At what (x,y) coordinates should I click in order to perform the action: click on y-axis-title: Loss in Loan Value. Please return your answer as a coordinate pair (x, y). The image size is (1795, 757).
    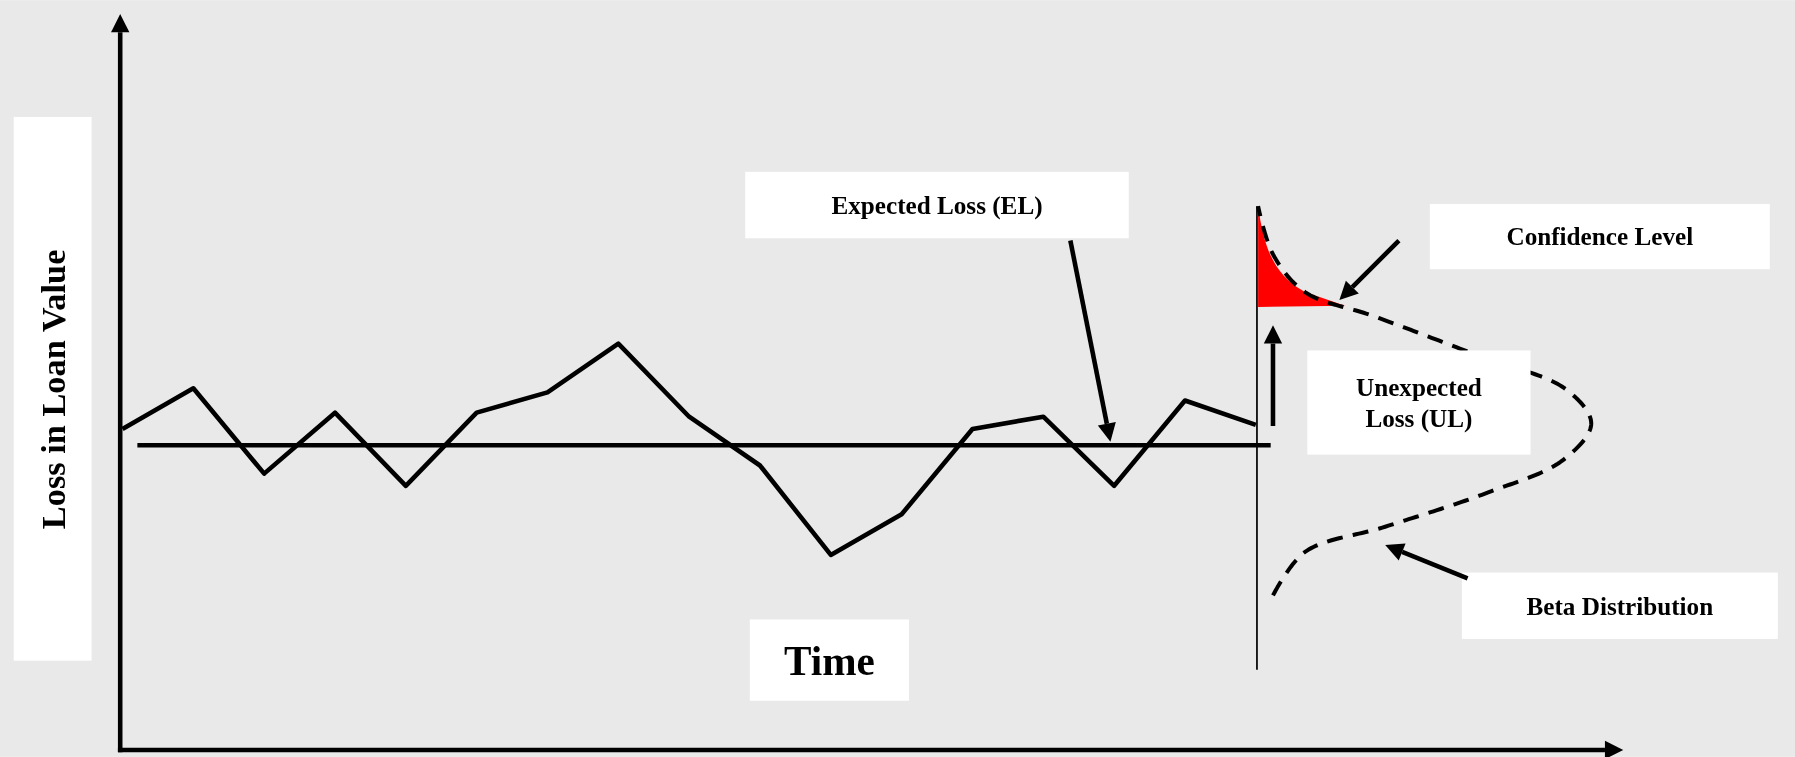
    Looking at the image, I should click on (52, 389).